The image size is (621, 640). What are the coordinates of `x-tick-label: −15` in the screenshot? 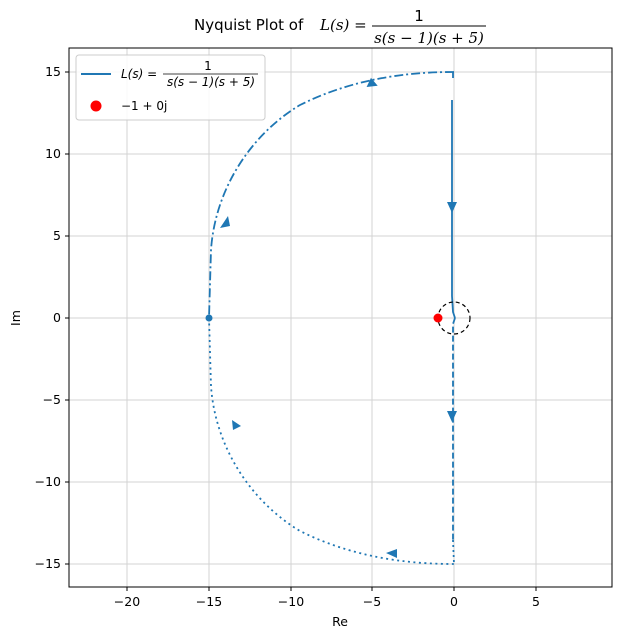 It's located at (209, 601).